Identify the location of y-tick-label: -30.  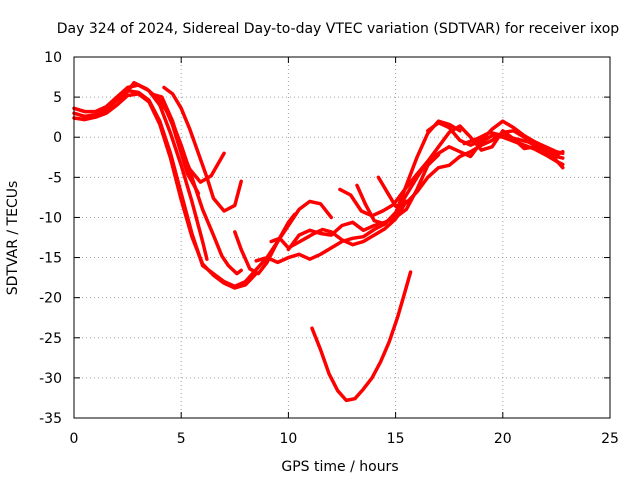
(50, 379).